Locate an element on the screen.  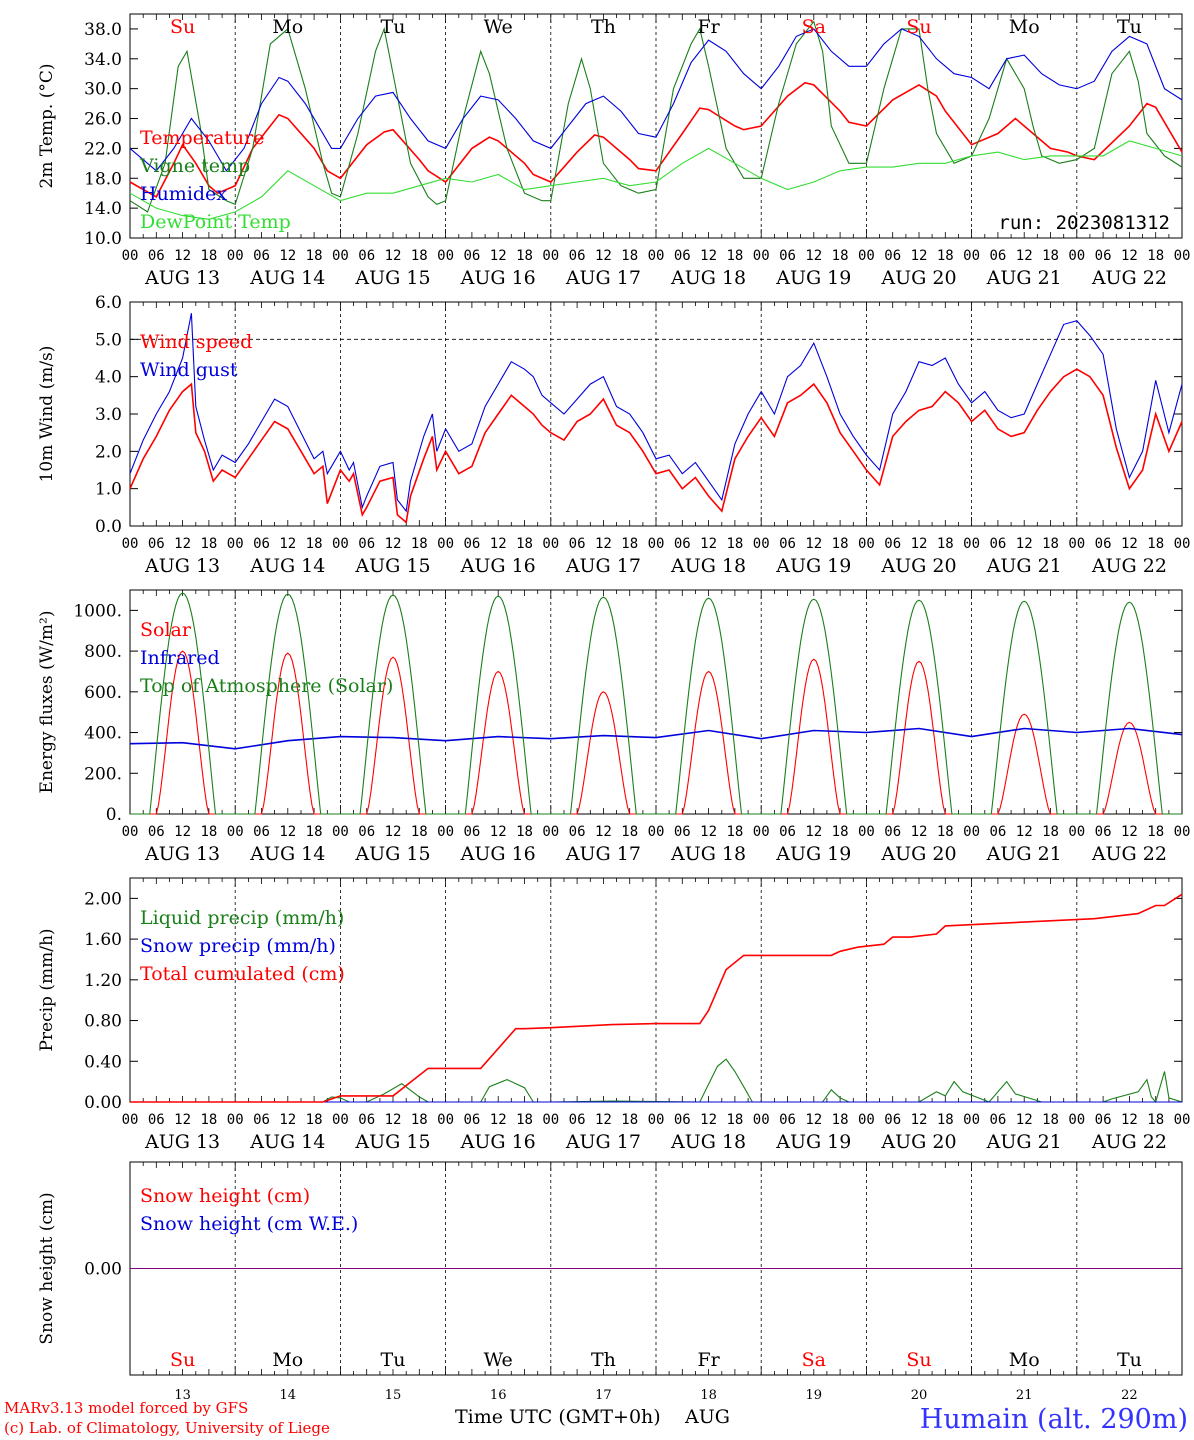
day-number: 15 is located at coordinates (393, 1395).